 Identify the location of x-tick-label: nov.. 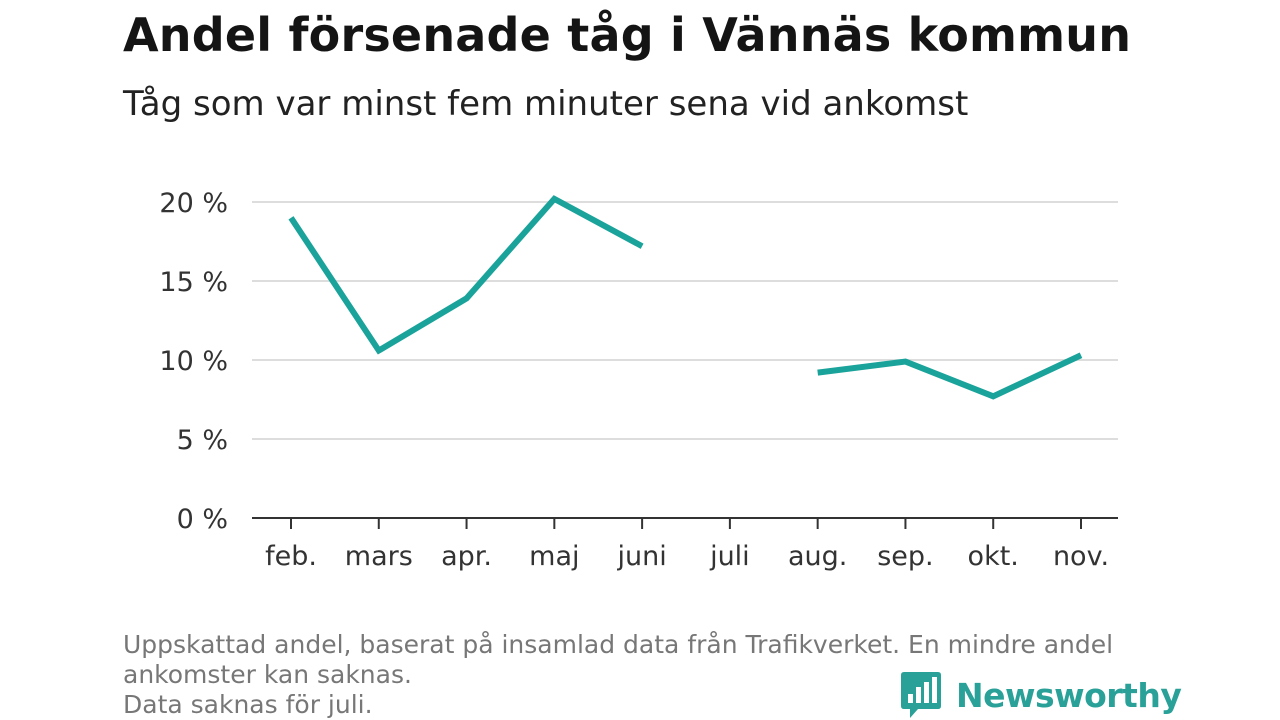
(1081, 556).